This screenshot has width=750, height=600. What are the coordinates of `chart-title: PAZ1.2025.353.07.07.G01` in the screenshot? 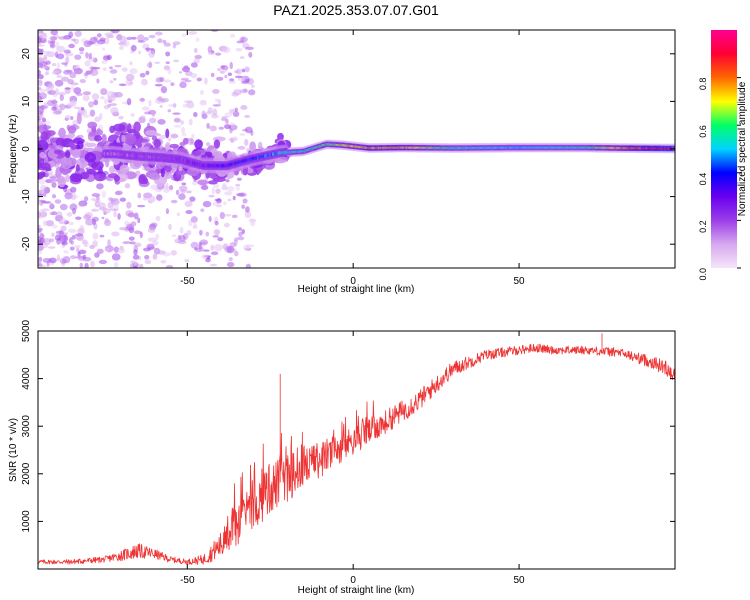 It's located at (356, 10).